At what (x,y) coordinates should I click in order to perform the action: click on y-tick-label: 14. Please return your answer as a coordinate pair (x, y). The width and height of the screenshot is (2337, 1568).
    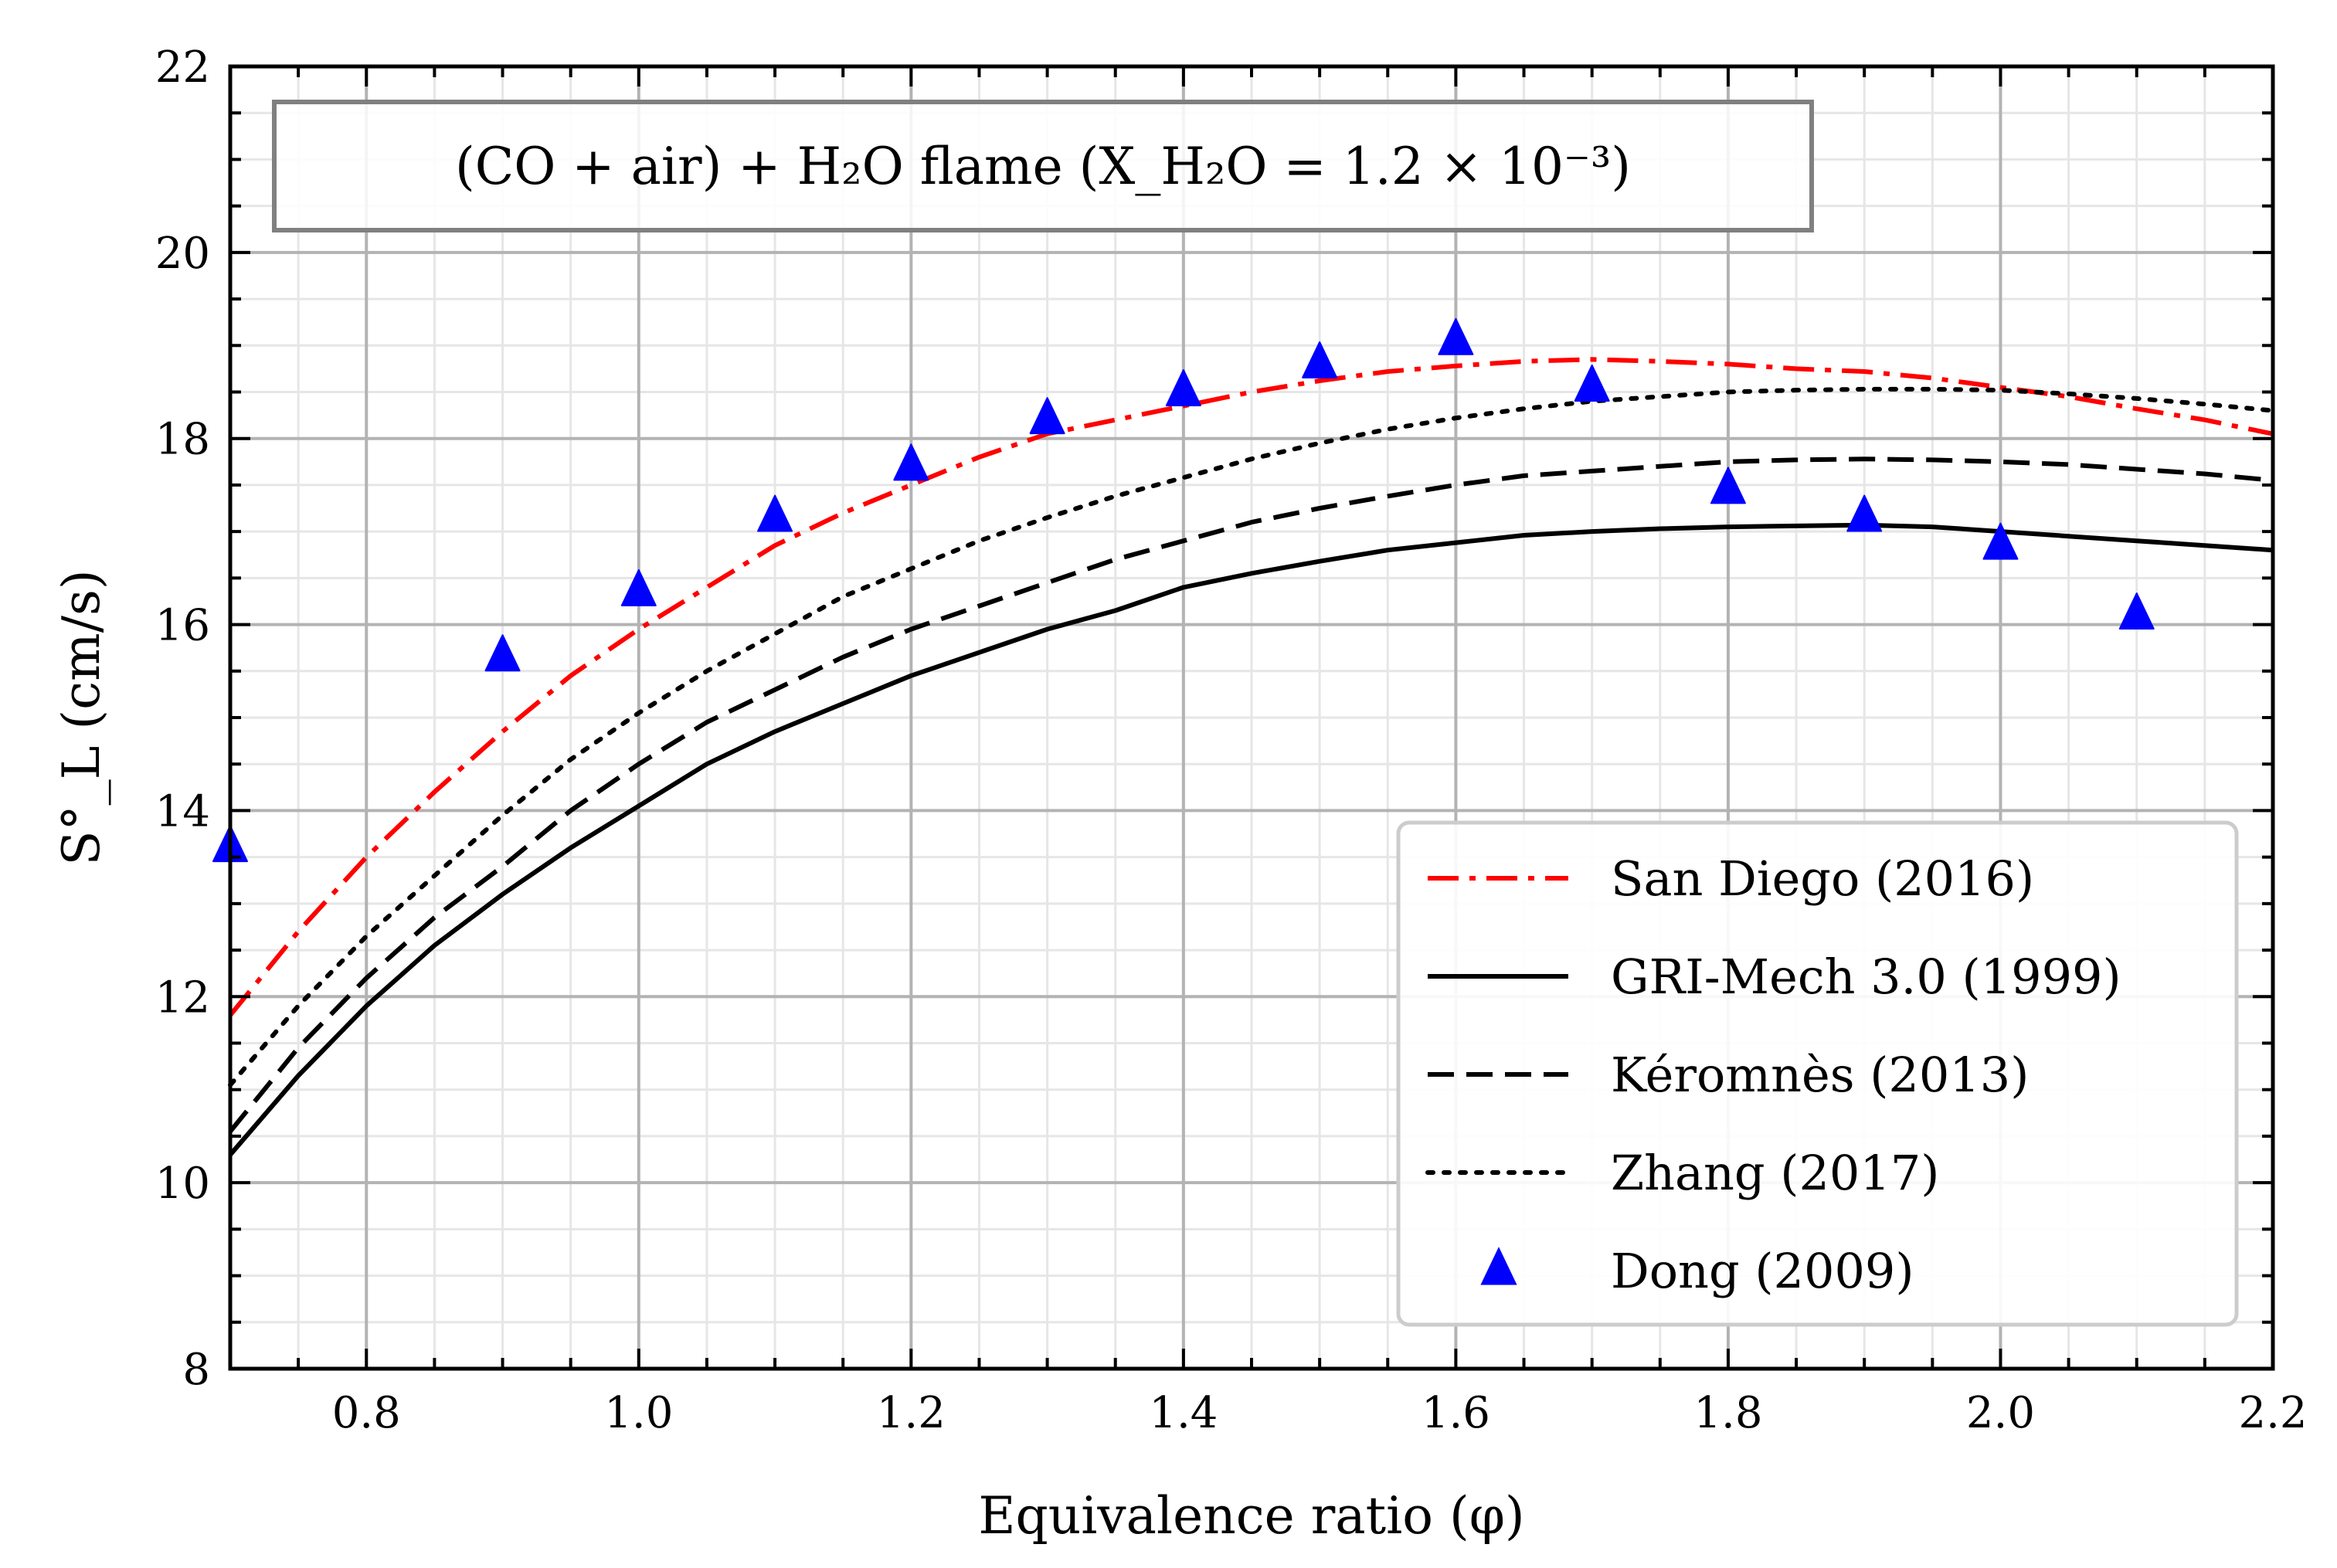
    Looking at the image, I should click on (182, 812).